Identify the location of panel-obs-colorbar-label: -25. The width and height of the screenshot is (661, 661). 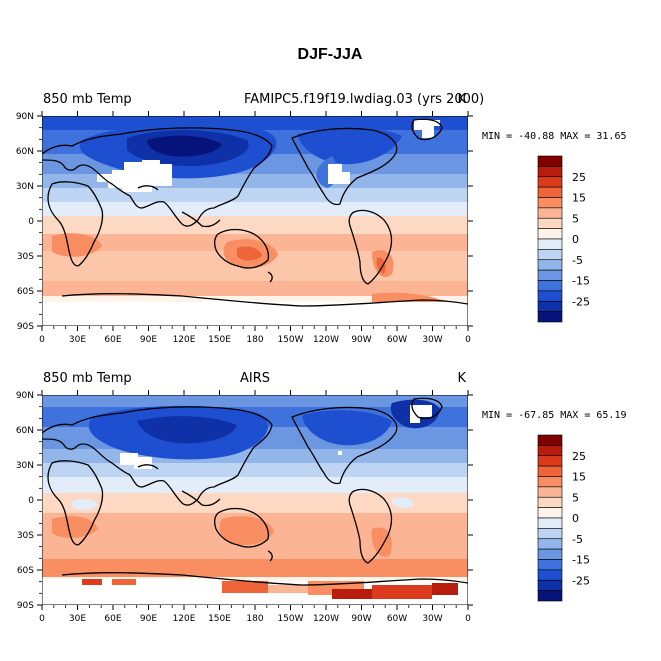
(581, 580).